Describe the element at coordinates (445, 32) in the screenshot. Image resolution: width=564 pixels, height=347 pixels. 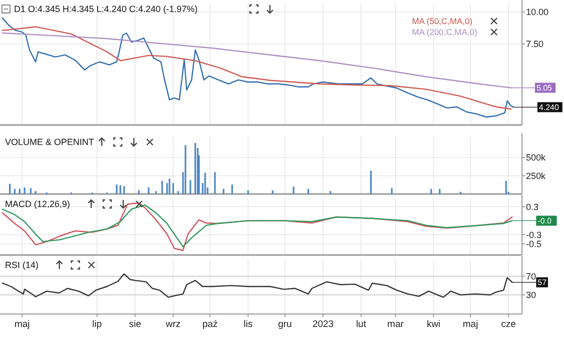
I see `text: MA (200,C,MA,0)` at that location.